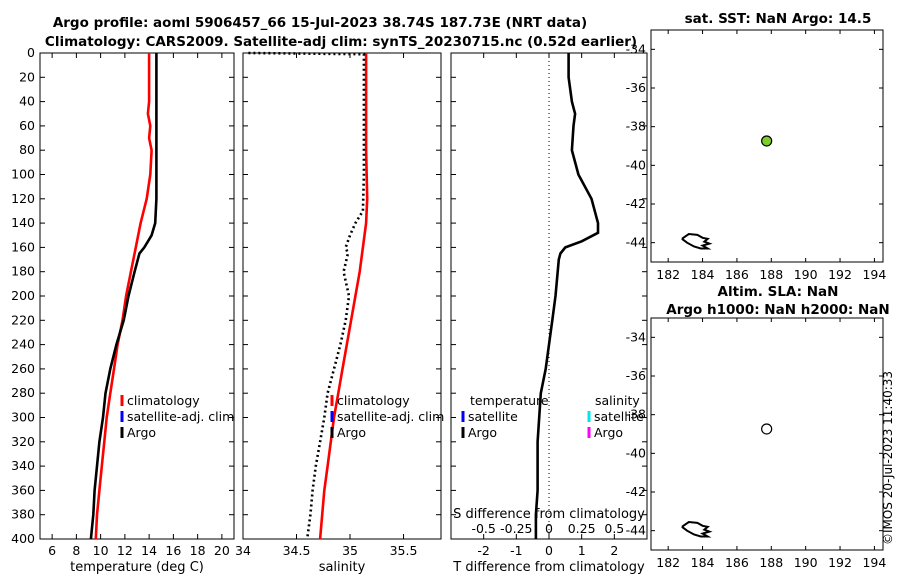 The width and height of the screenshot is (900, 580). Describe the element at coordinates (617, 400) in the screenshot. I see `legend-title-salinity: salinity` at that location.